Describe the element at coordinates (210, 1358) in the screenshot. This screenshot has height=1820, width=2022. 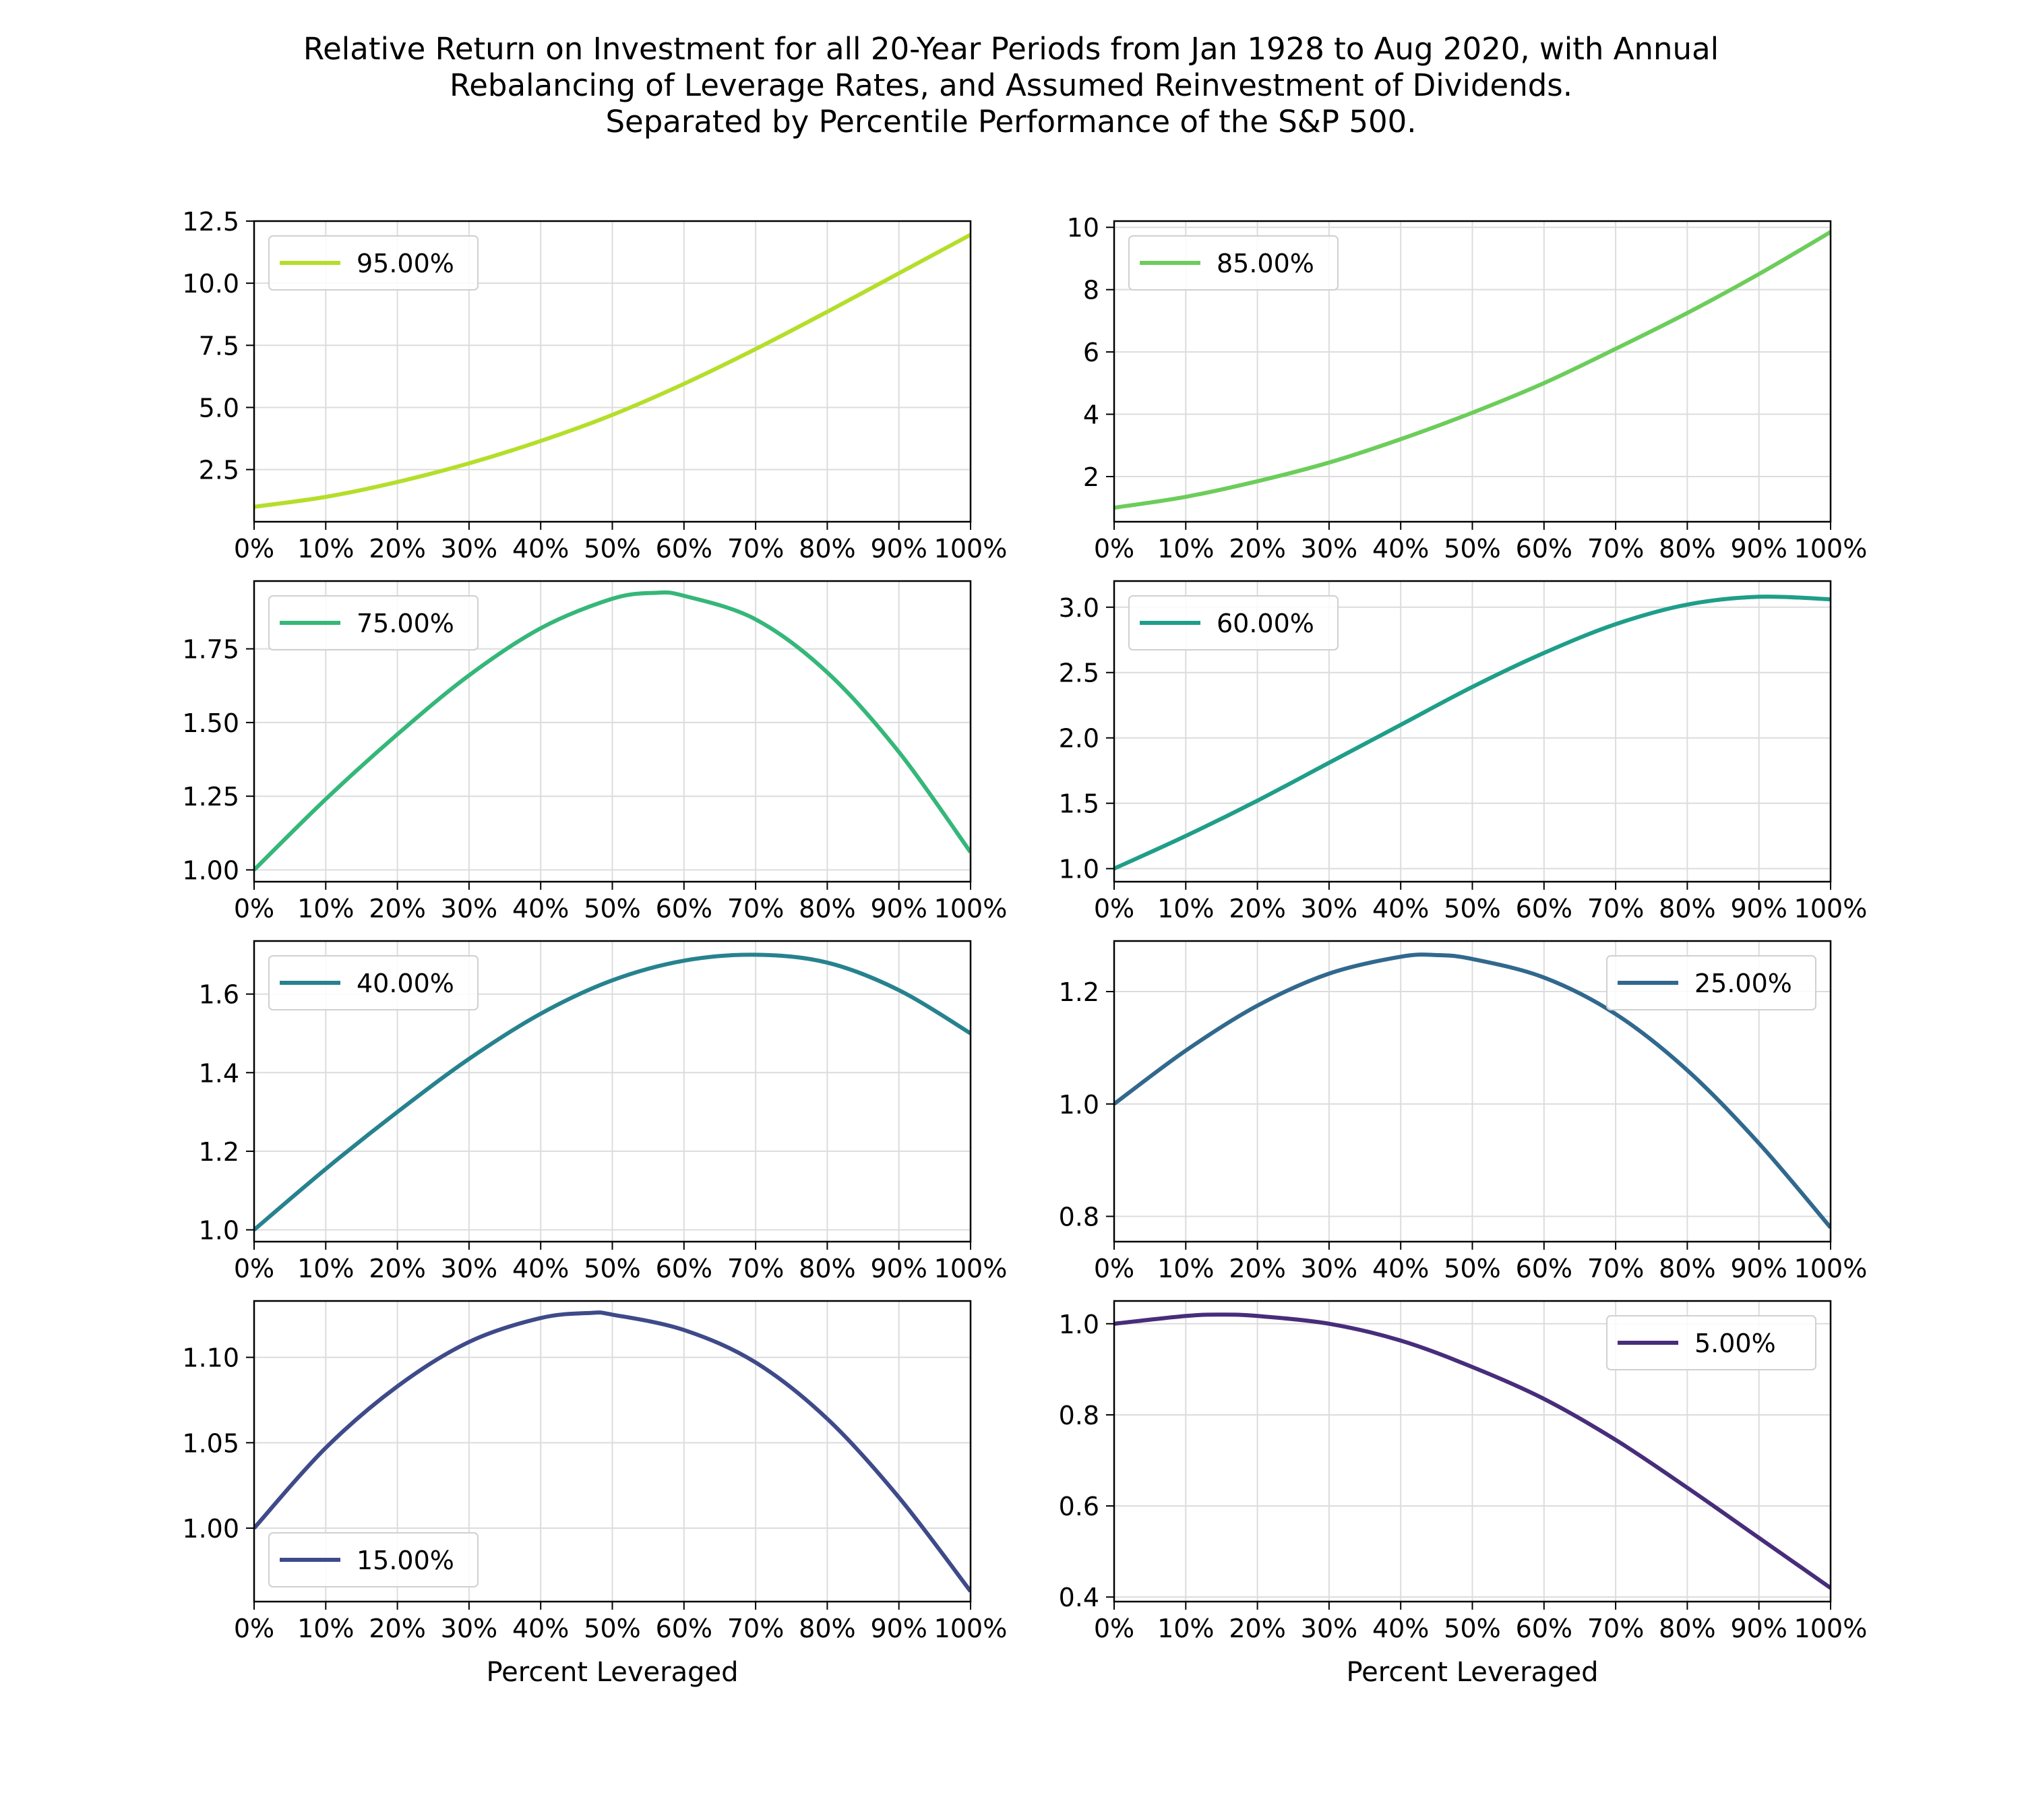
I see `y-tick-label: 1.10` at that location.